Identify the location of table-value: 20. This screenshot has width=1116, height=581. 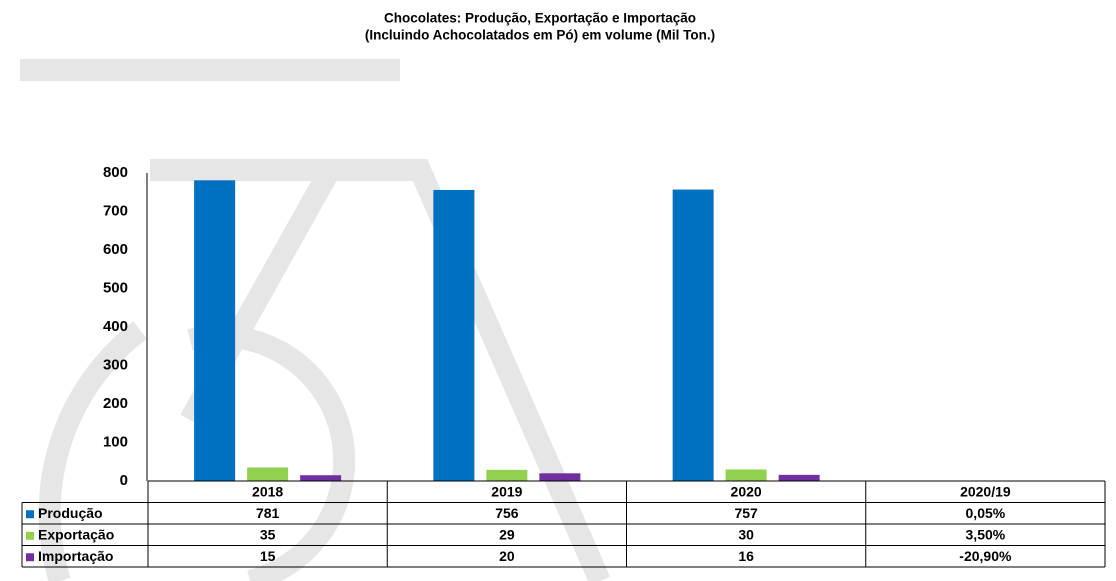
(507, 556).